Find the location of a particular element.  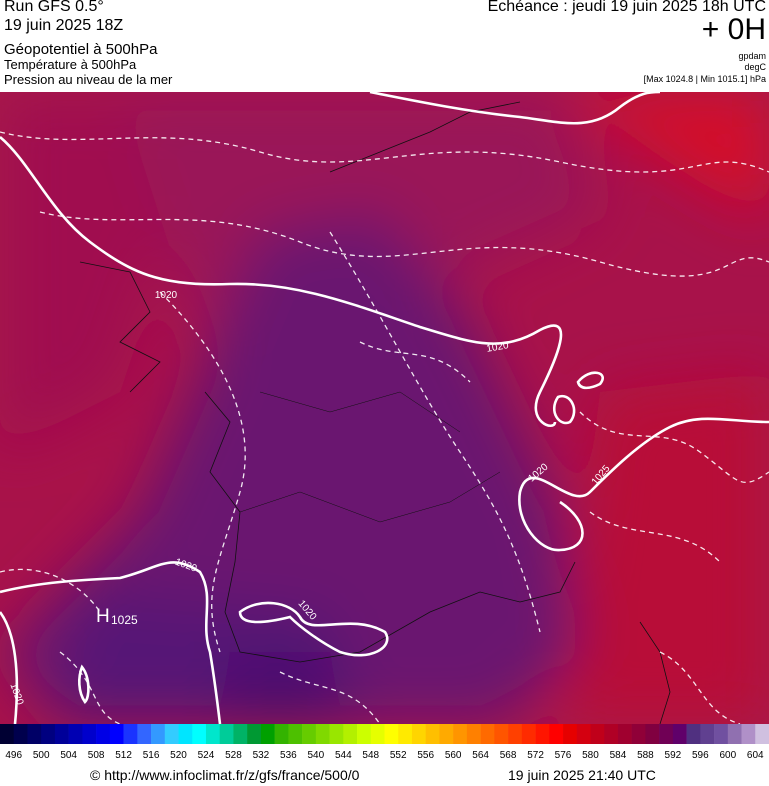

run-date: 19 juin 2025 18Z is located at coordinates (64, 25).